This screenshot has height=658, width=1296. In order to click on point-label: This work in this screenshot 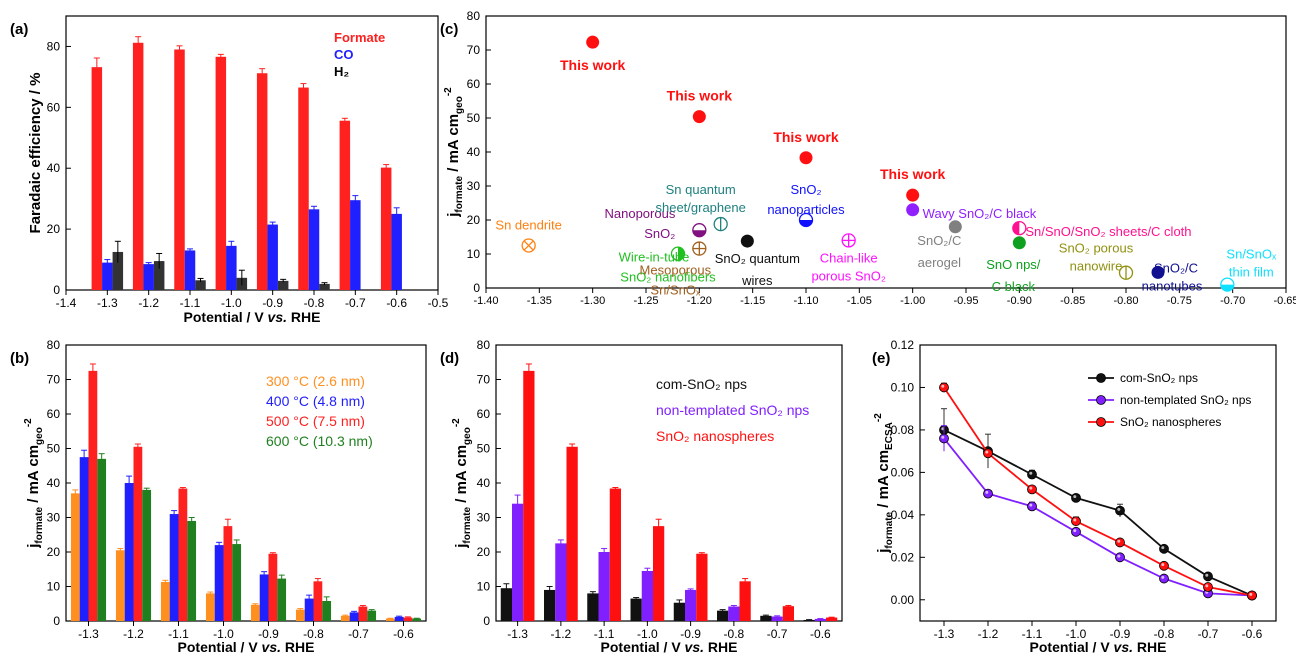, I will do `click(913, 174)`.